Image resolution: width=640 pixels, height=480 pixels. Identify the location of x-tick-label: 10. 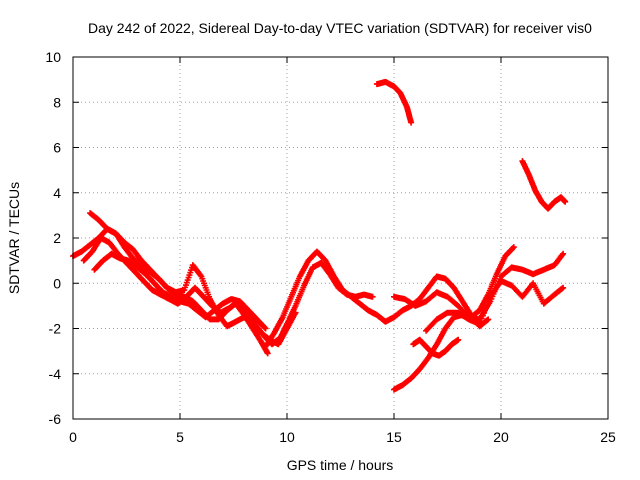
(287, 437).